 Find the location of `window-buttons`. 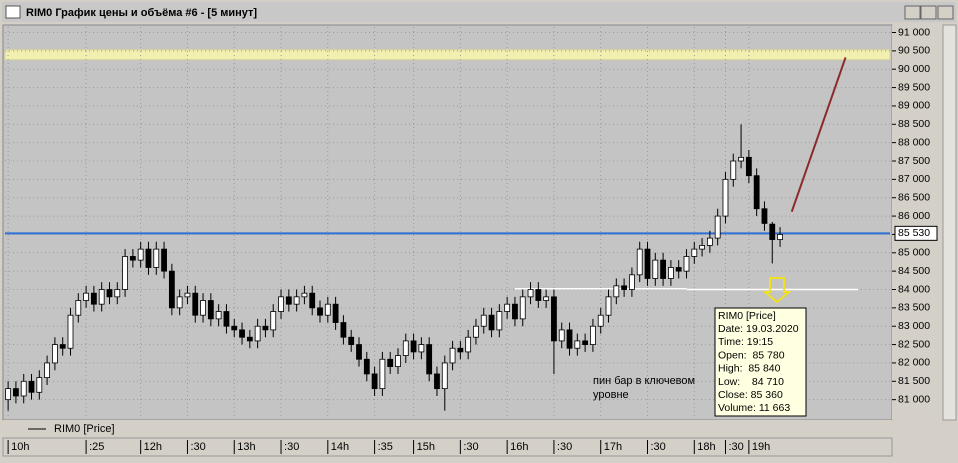

window-buttons is located at coordinates (929, 12).